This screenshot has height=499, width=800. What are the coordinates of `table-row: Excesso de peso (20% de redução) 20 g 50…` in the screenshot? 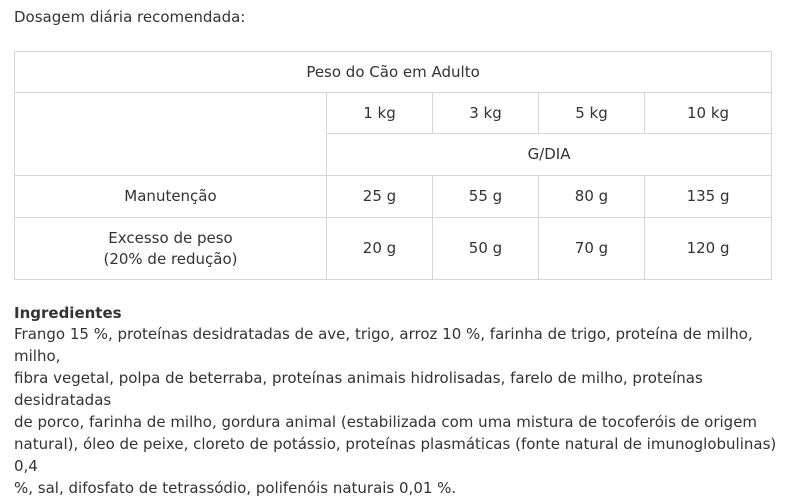 It's located at (393, 248).